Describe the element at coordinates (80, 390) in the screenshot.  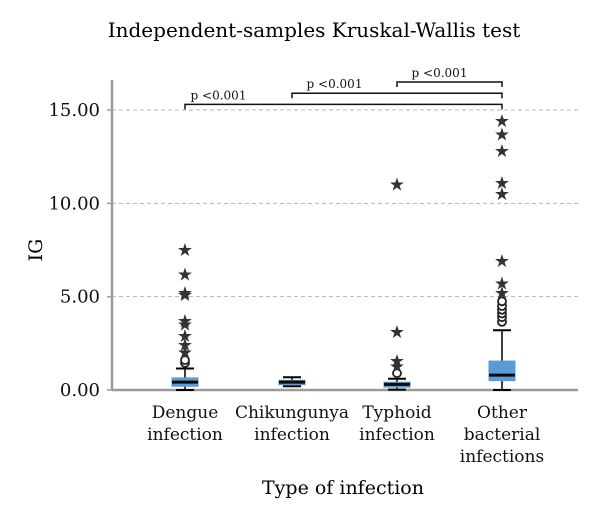
I see `y-tick-label: 0.00` at that location.